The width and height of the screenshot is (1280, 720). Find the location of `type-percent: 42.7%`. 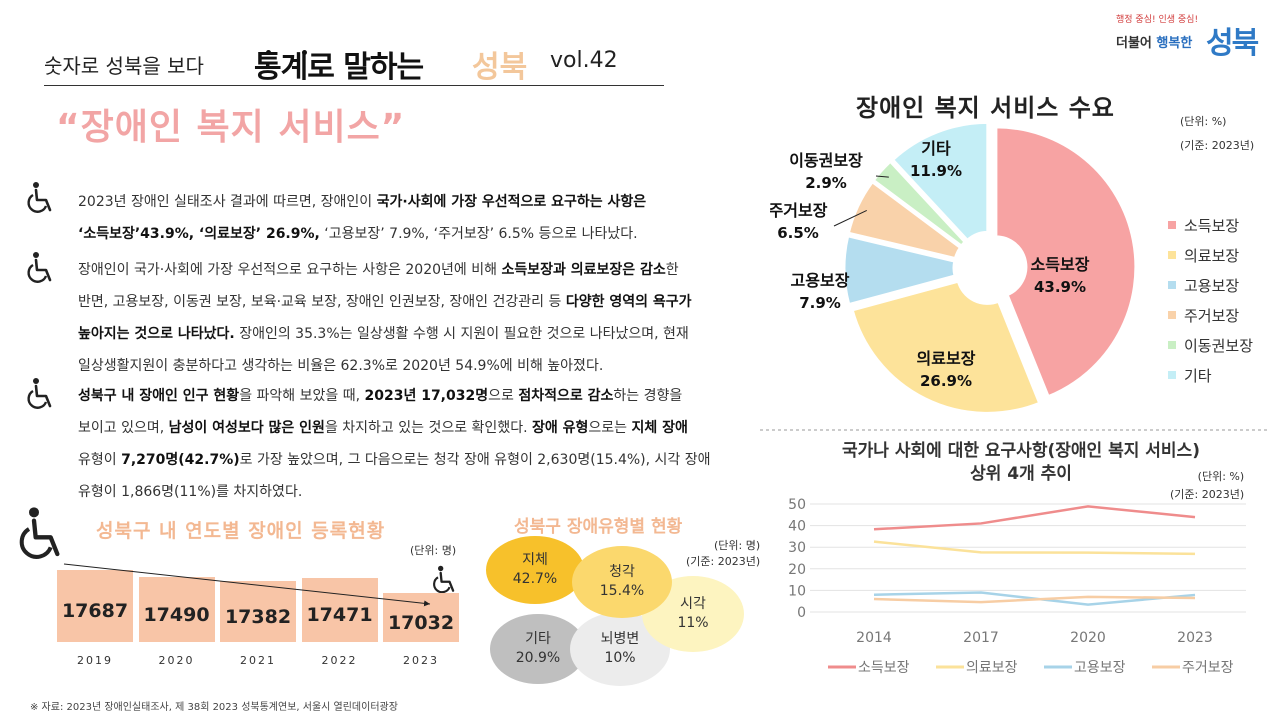

type-percent: 42.7% is located at coordinates (535, 579).